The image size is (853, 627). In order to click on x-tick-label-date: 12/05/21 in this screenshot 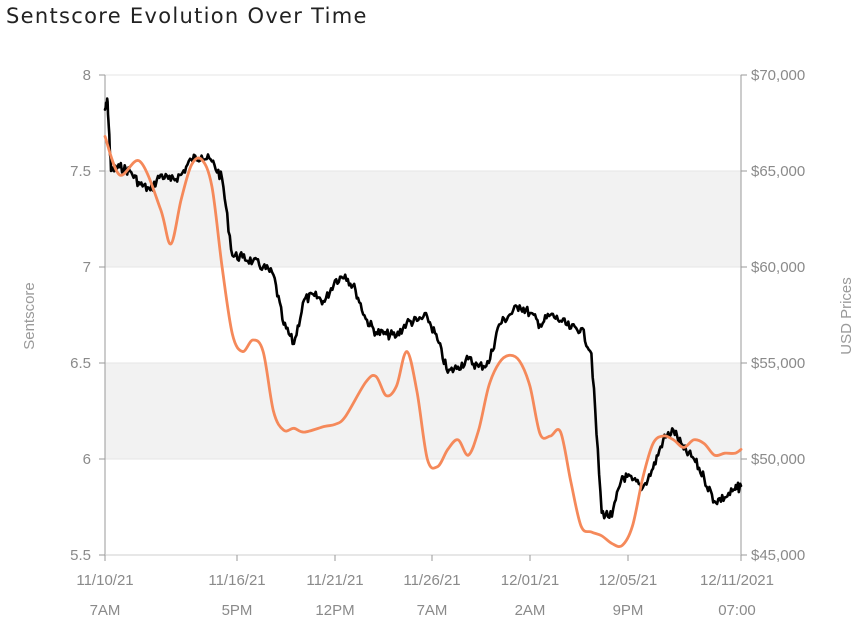, I will do `click(628, 580)`.